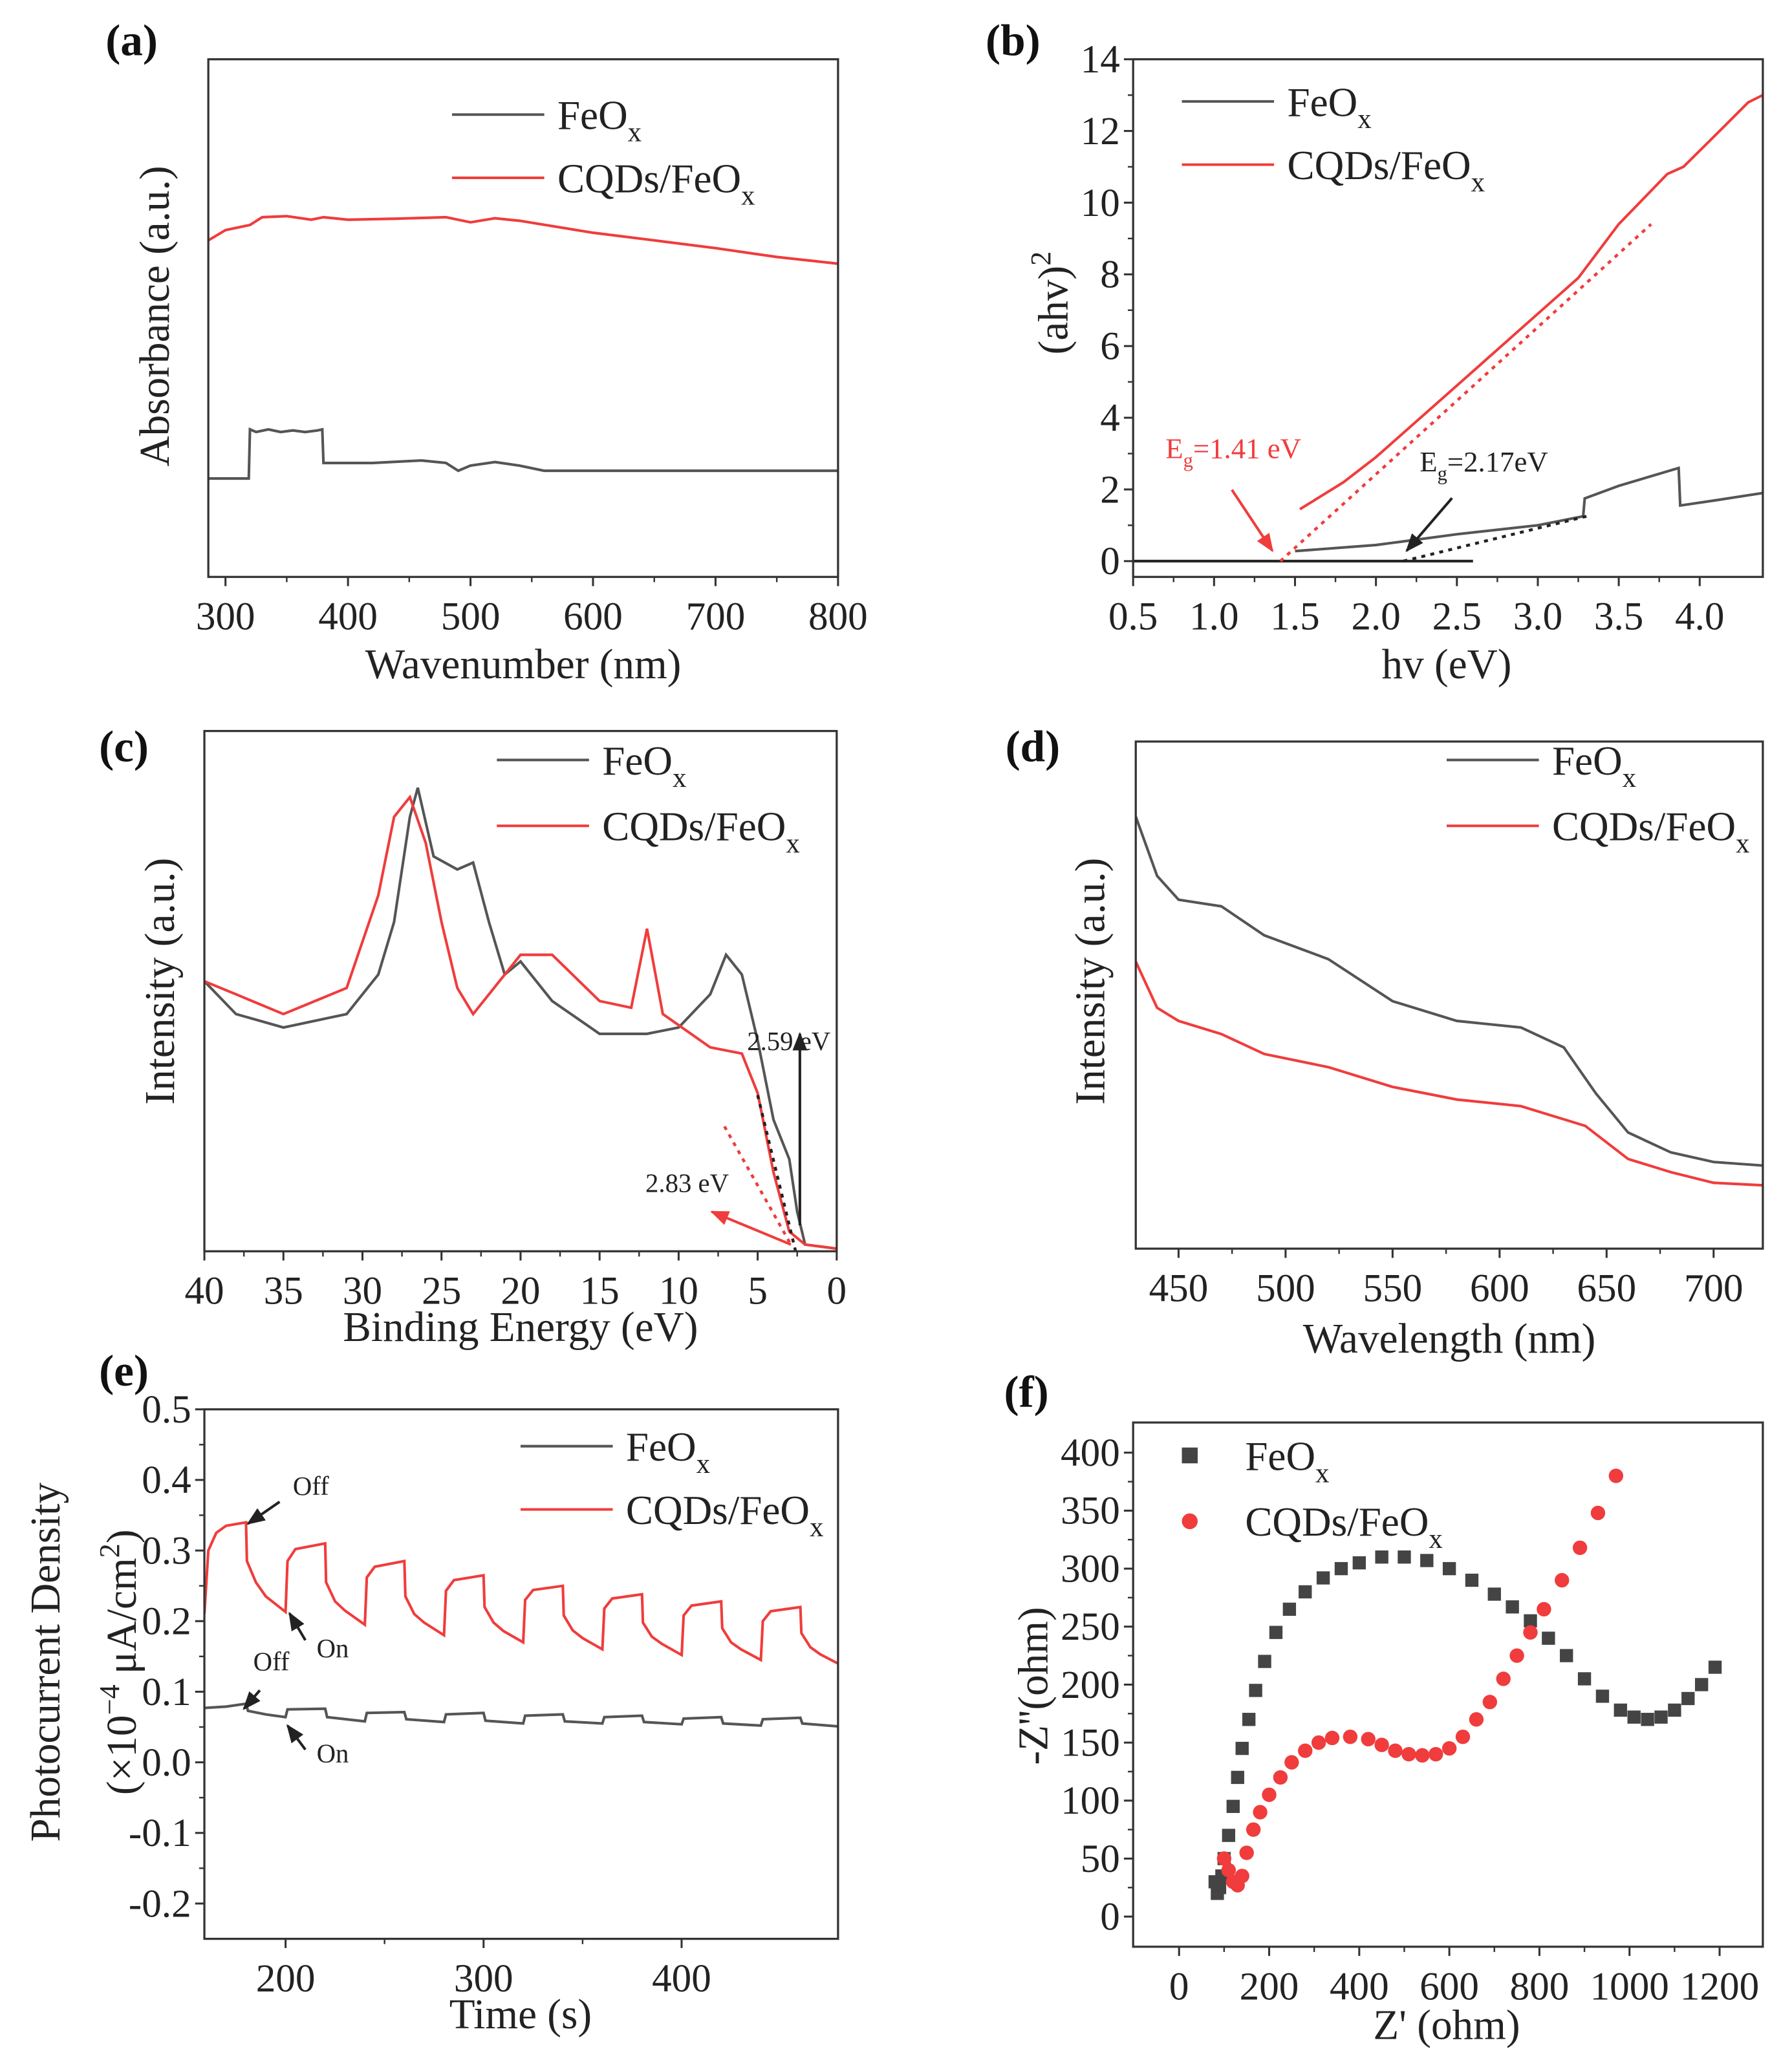 Image resolution: width=1792 pixels, height=2060 pixels. Describe the element at coordinates (333, 1648) in the screenshot. I see `annotation-label: On` at that location.